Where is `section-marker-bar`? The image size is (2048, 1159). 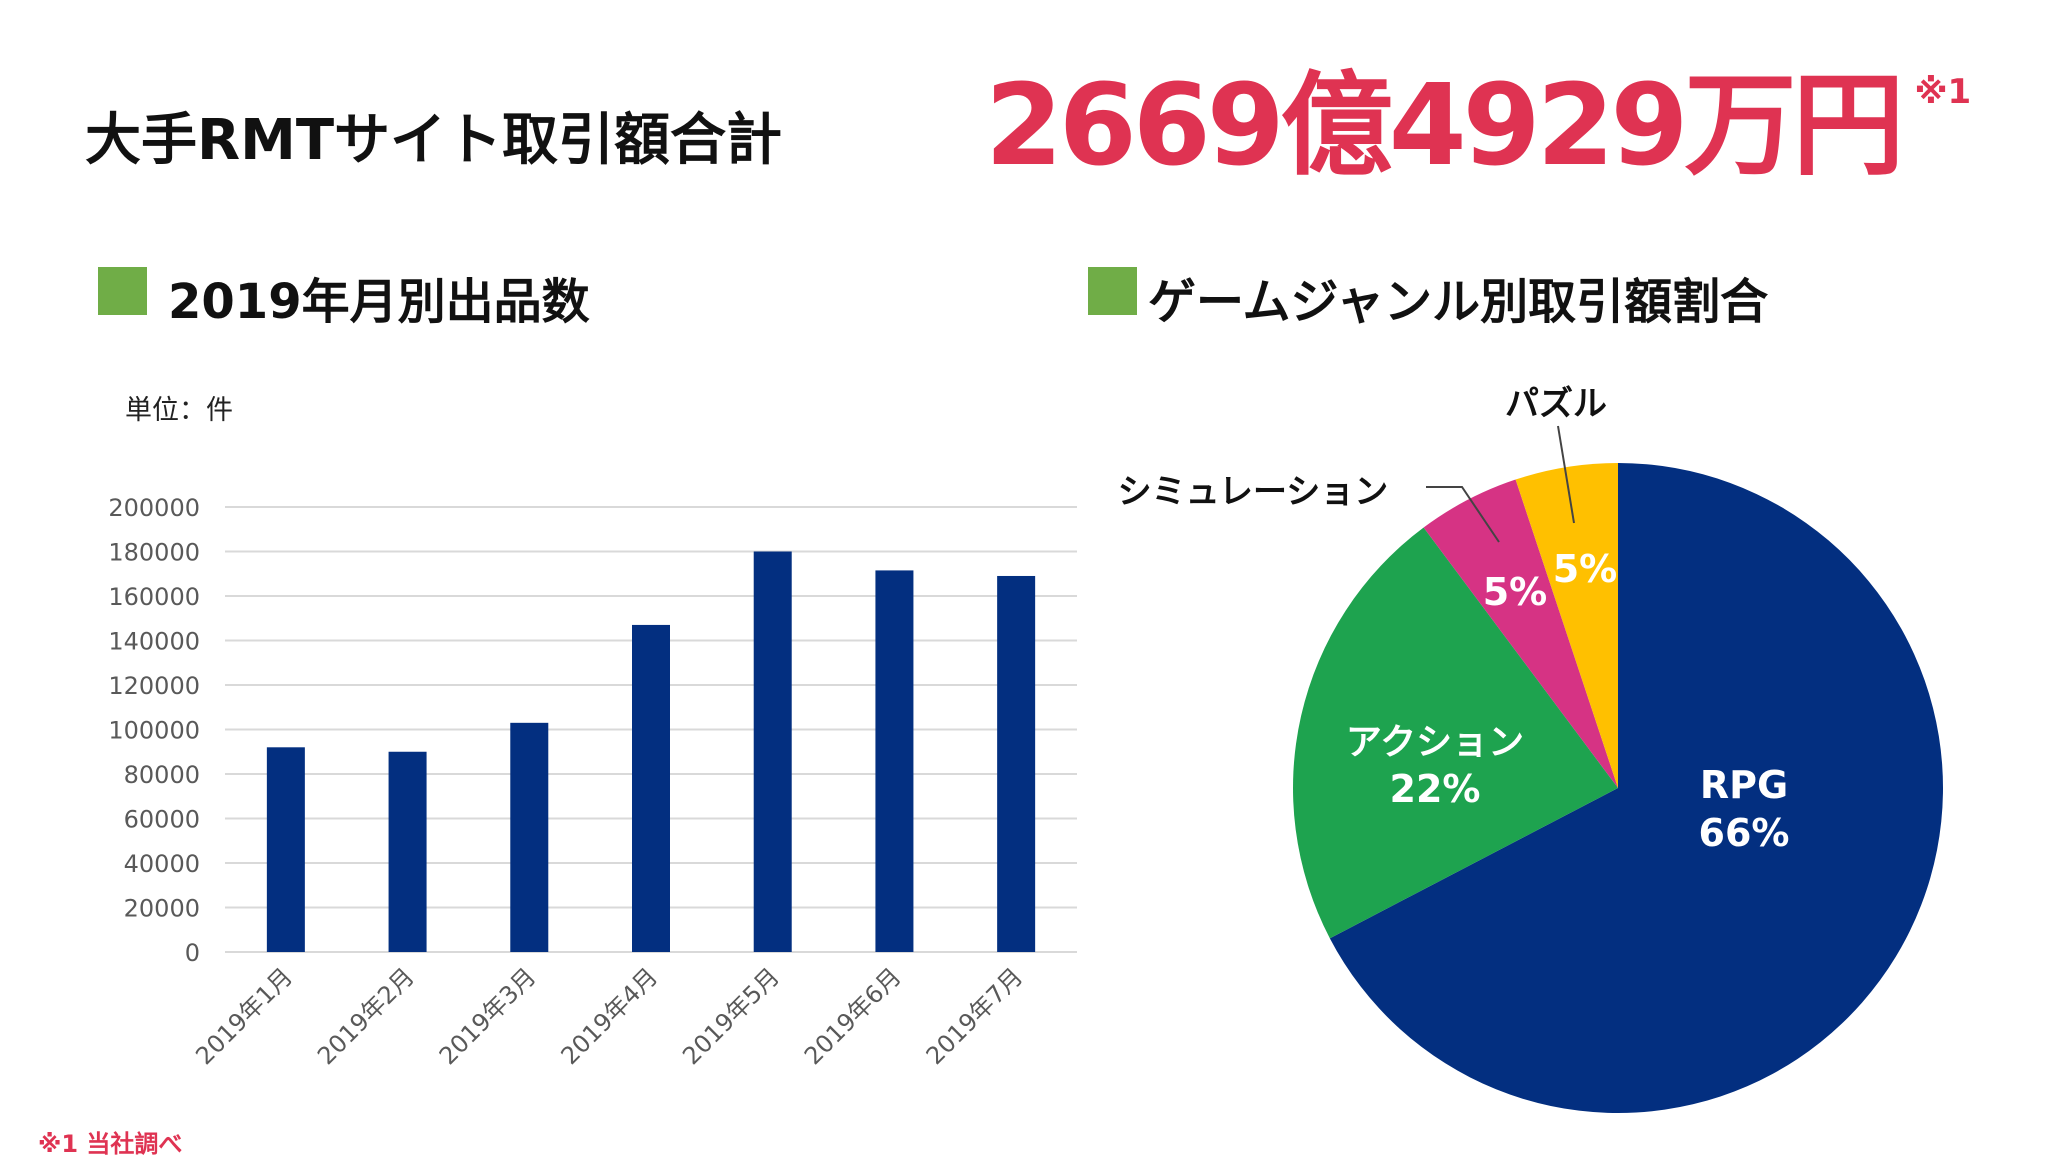
section-marker-bar is located at coordinates (122, 291).